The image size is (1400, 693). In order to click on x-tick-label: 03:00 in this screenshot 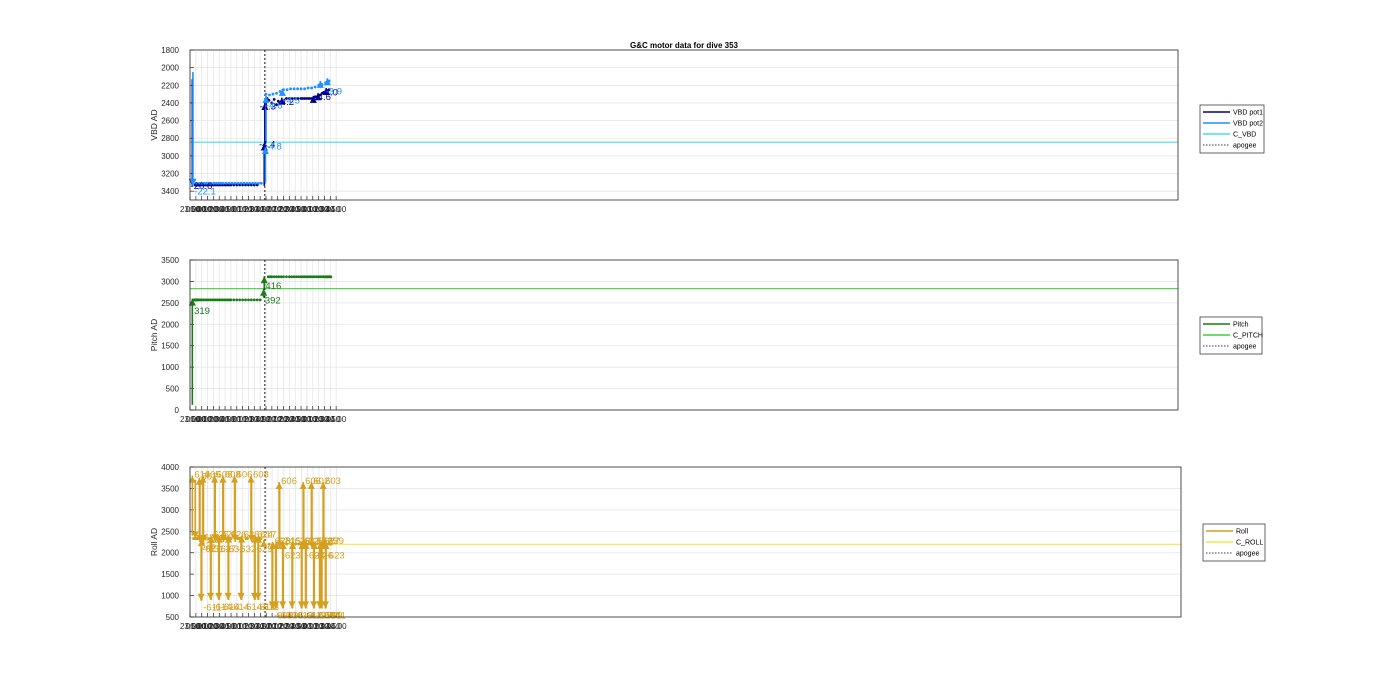, I will do `click(301, 209)`.